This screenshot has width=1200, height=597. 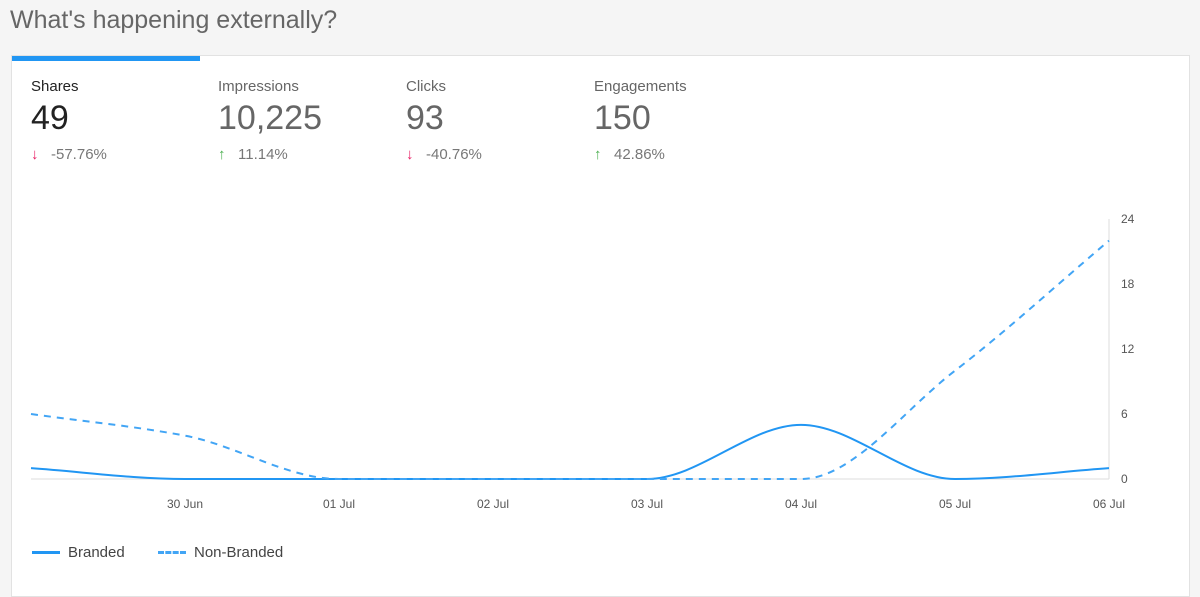 What do you see at coordinates (106, 58) in the screenshot?
I see `active-tab-indicator` at bounding box center [106, 58].